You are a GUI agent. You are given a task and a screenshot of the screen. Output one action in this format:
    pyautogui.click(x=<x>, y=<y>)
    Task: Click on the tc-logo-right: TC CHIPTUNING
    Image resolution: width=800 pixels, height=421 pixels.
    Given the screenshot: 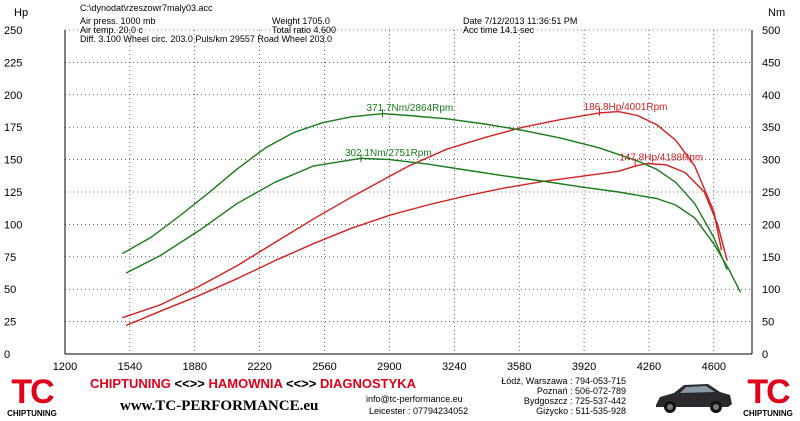 What is the action you would take?
    pyautogui.click(x=768, y=397)
    